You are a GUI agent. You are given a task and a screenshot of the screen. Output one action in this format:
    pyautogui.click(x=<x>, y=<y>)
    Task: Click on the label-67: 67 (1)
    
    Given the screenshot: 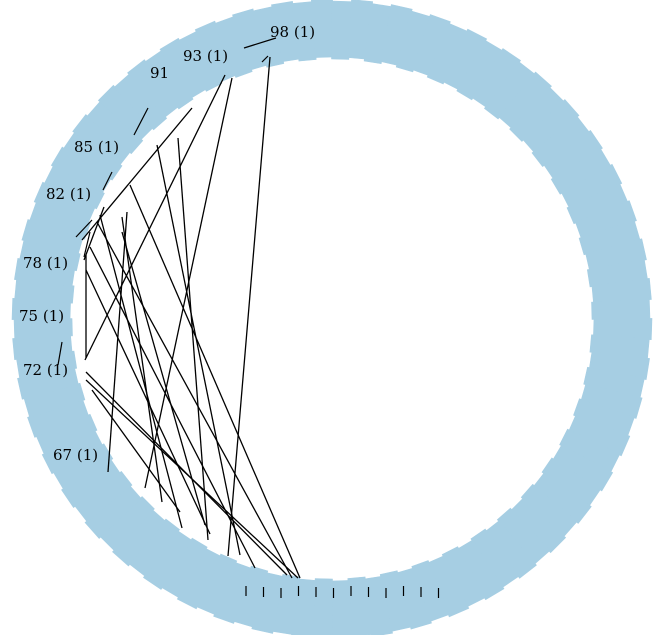 What is the action you would take?
    pyautogui.click(x=75, y=455)
    